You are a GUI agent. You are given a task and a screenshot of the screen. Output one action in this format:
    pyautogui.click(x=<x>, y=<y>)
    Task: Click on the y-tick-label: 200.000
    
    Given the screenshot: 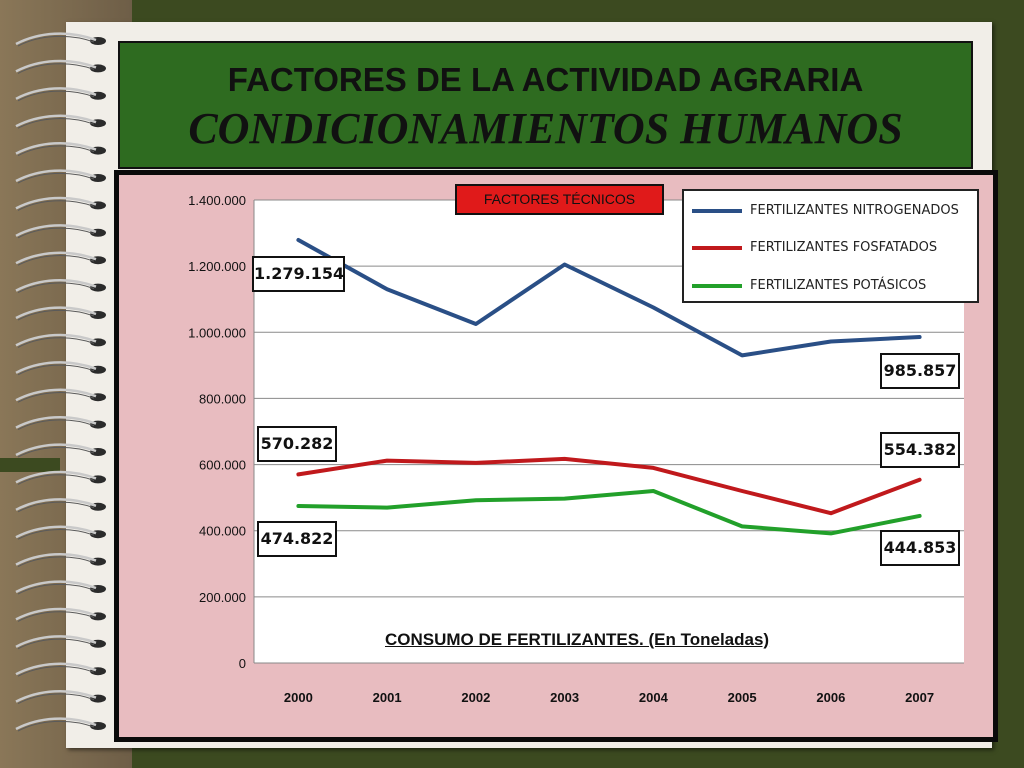 What is the action you would take?
    pyautogui.click(x=222, y=597)
    